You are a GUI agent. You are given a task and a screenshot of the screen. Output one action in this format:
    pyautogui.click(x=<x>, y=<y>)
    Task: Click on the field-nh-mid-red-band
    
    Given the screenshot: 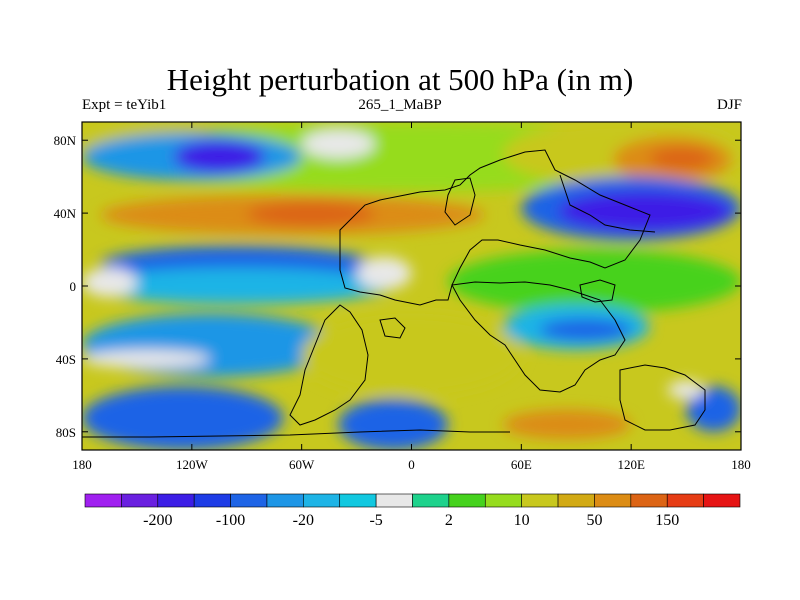 What is the action you would take?
    pyautogui.click(x=310, y=214)
    